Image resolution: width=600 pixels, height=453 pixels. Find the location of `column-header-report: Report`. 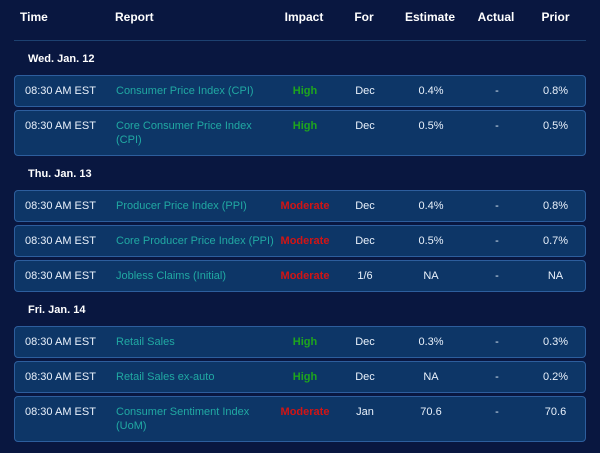

column-header-report: Report is located at coordinates (134, 17).